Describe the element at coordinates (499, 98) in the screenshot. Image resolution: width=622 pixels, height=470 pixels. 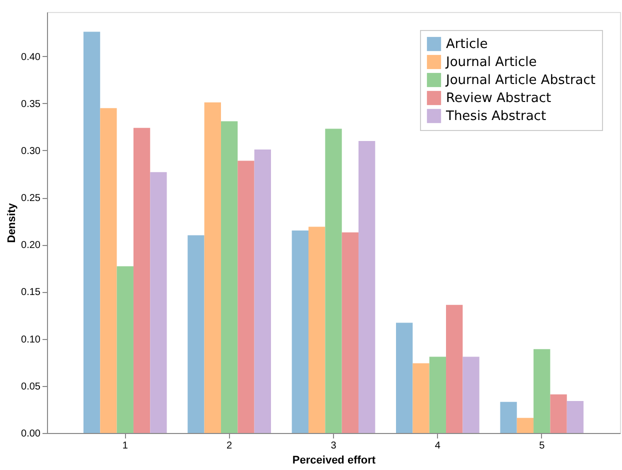
I see `legend-label: Review Abstract` at that location.